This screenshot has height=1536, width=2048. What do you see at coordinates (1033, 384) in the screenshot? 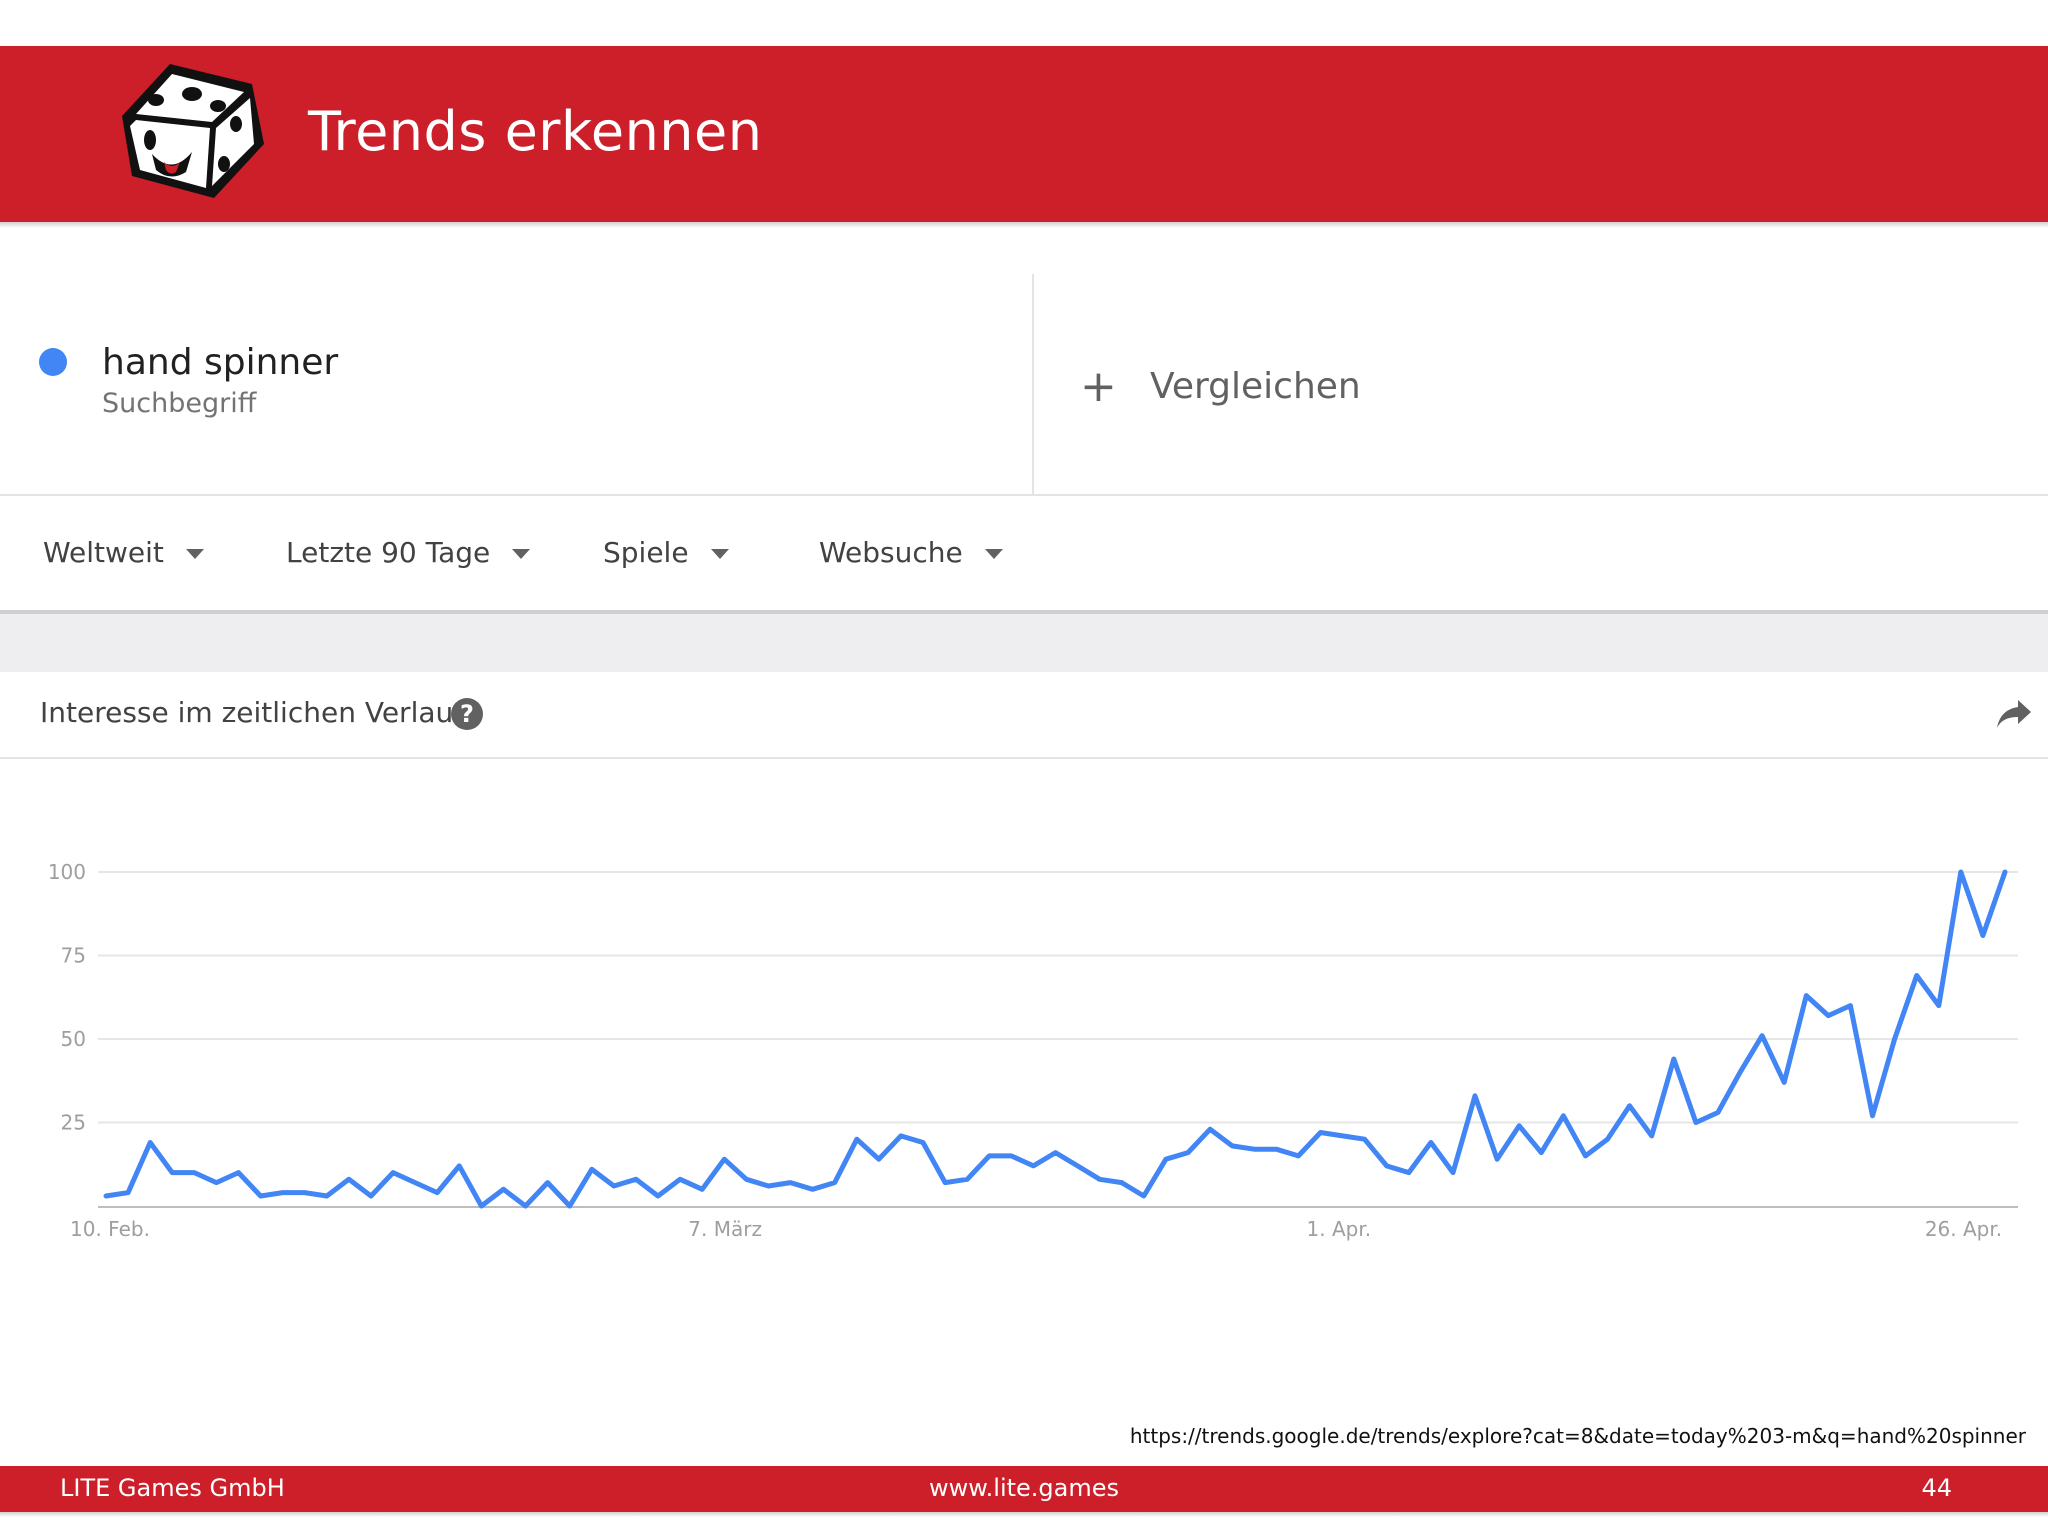
I see `panel-divider` at bounding box center [1033, 384].